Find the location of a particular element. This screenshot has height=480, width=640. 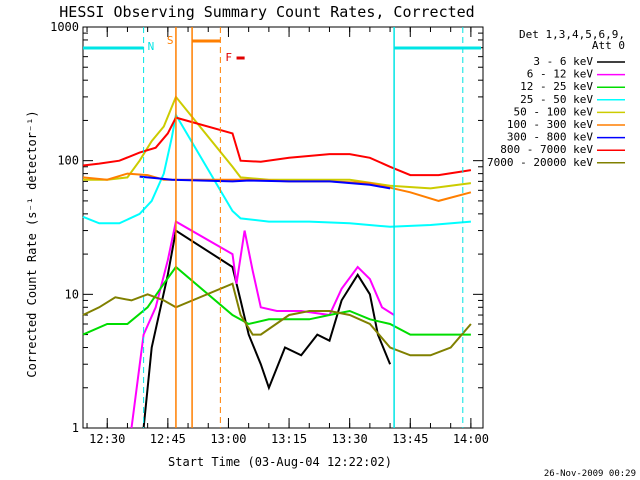

legend-label: 3 - 6 keV is located at coordinates (563, 61).